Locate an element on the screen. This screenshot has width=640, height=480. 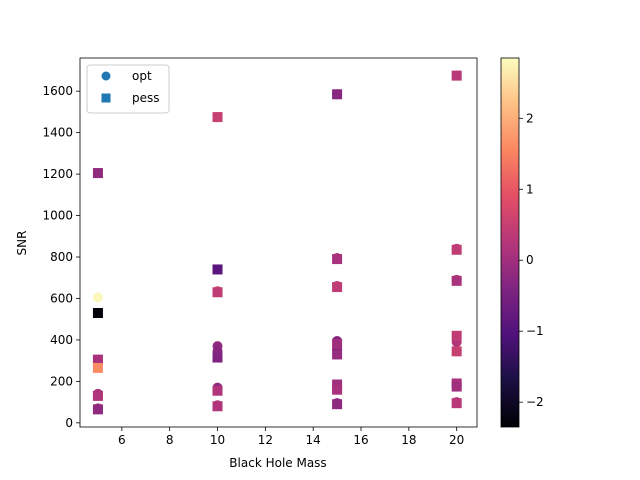
x-tick-label-18: 18 is located at coordinates (408, 440).